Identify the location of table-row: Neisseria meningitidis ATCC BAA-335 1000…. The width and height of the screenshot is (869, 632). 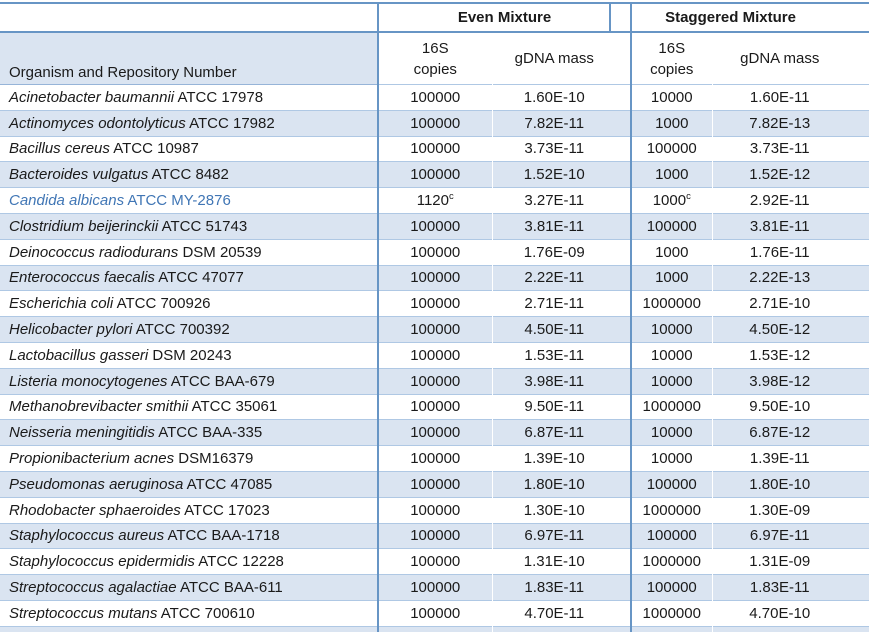
(434, 432).